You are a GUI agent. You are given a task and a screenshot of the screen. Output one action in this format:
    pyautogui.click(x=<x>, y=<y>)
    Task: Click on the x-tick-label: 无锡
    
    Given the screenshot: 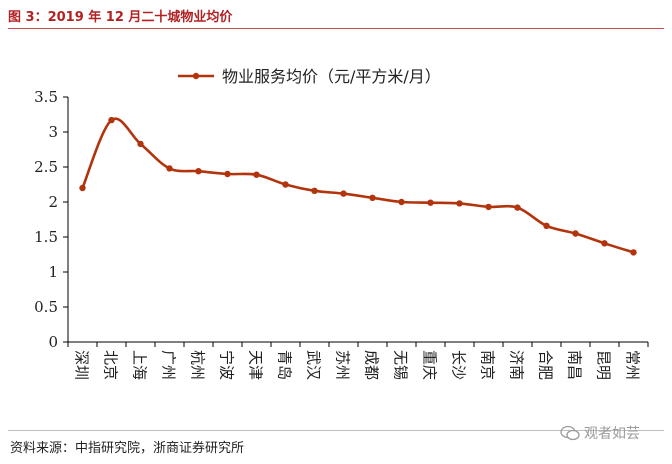 What is the action you would take?
    pyautogui.click(x=401, y=365)
    